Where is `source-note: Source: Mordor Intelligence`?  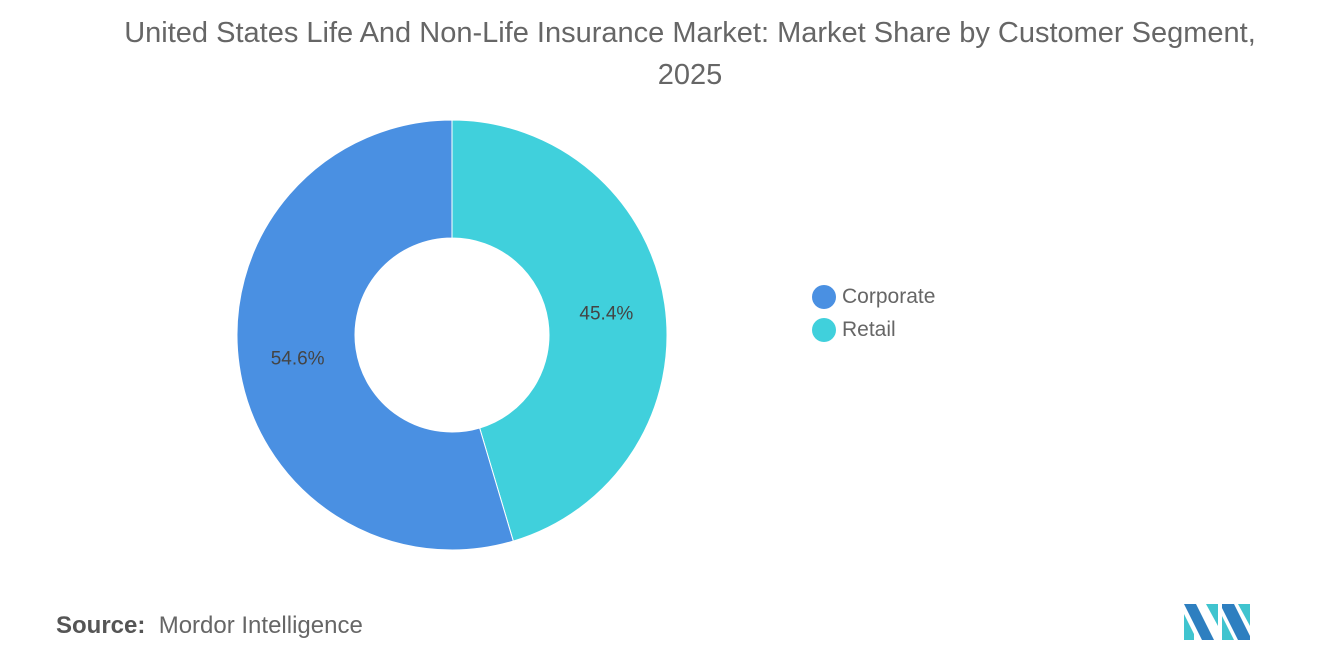 source-note: Source: Mordor Intelligence is located at coordinates (209, 626).